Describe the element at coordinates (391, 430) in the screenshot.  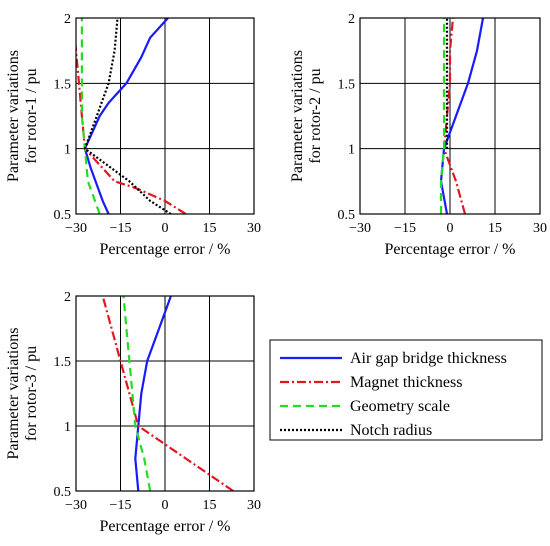
I see `legend-label-notch: Notch radius` at that location.